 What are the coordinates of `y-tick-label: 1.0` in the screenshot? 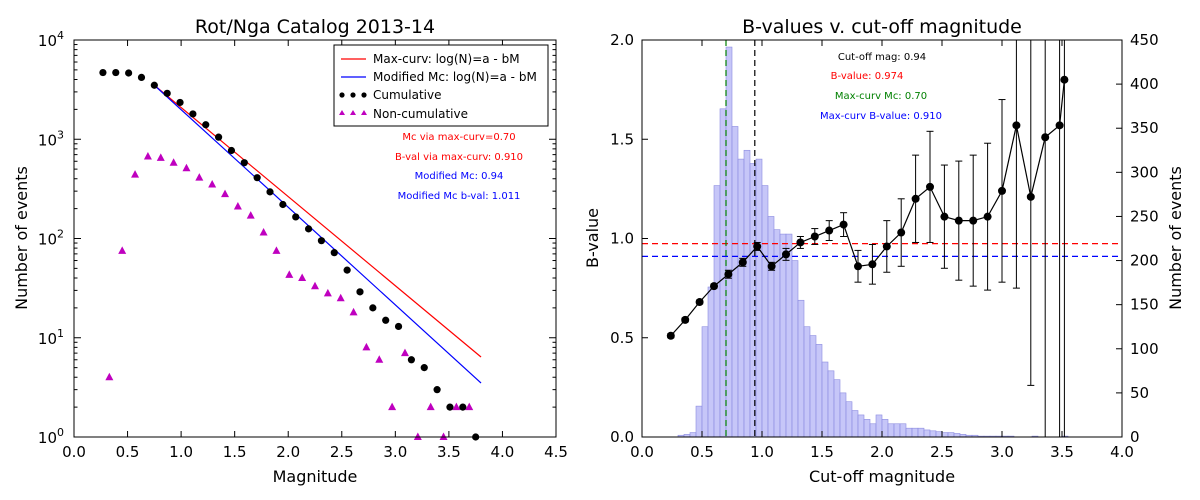 It's located at (622, 239).